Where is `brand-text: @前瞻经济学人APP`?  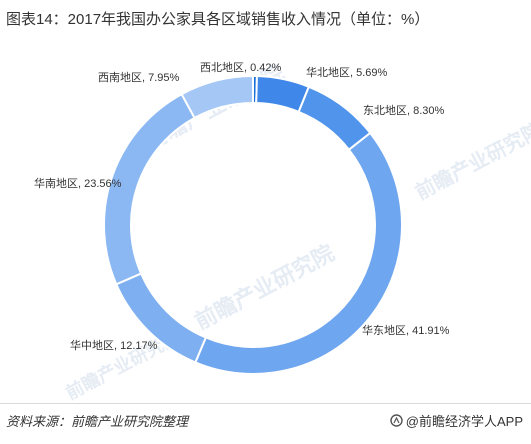 brand-text: @前瞻经济学人APP is located at coordinates (464, 421).